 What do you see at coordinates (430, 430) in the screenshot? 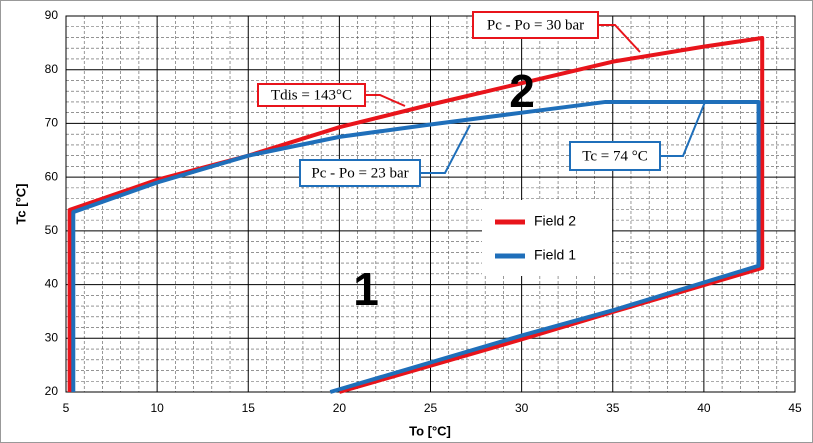
I see `x-axis-title: To [°C]` at bounding box center [430, 430].